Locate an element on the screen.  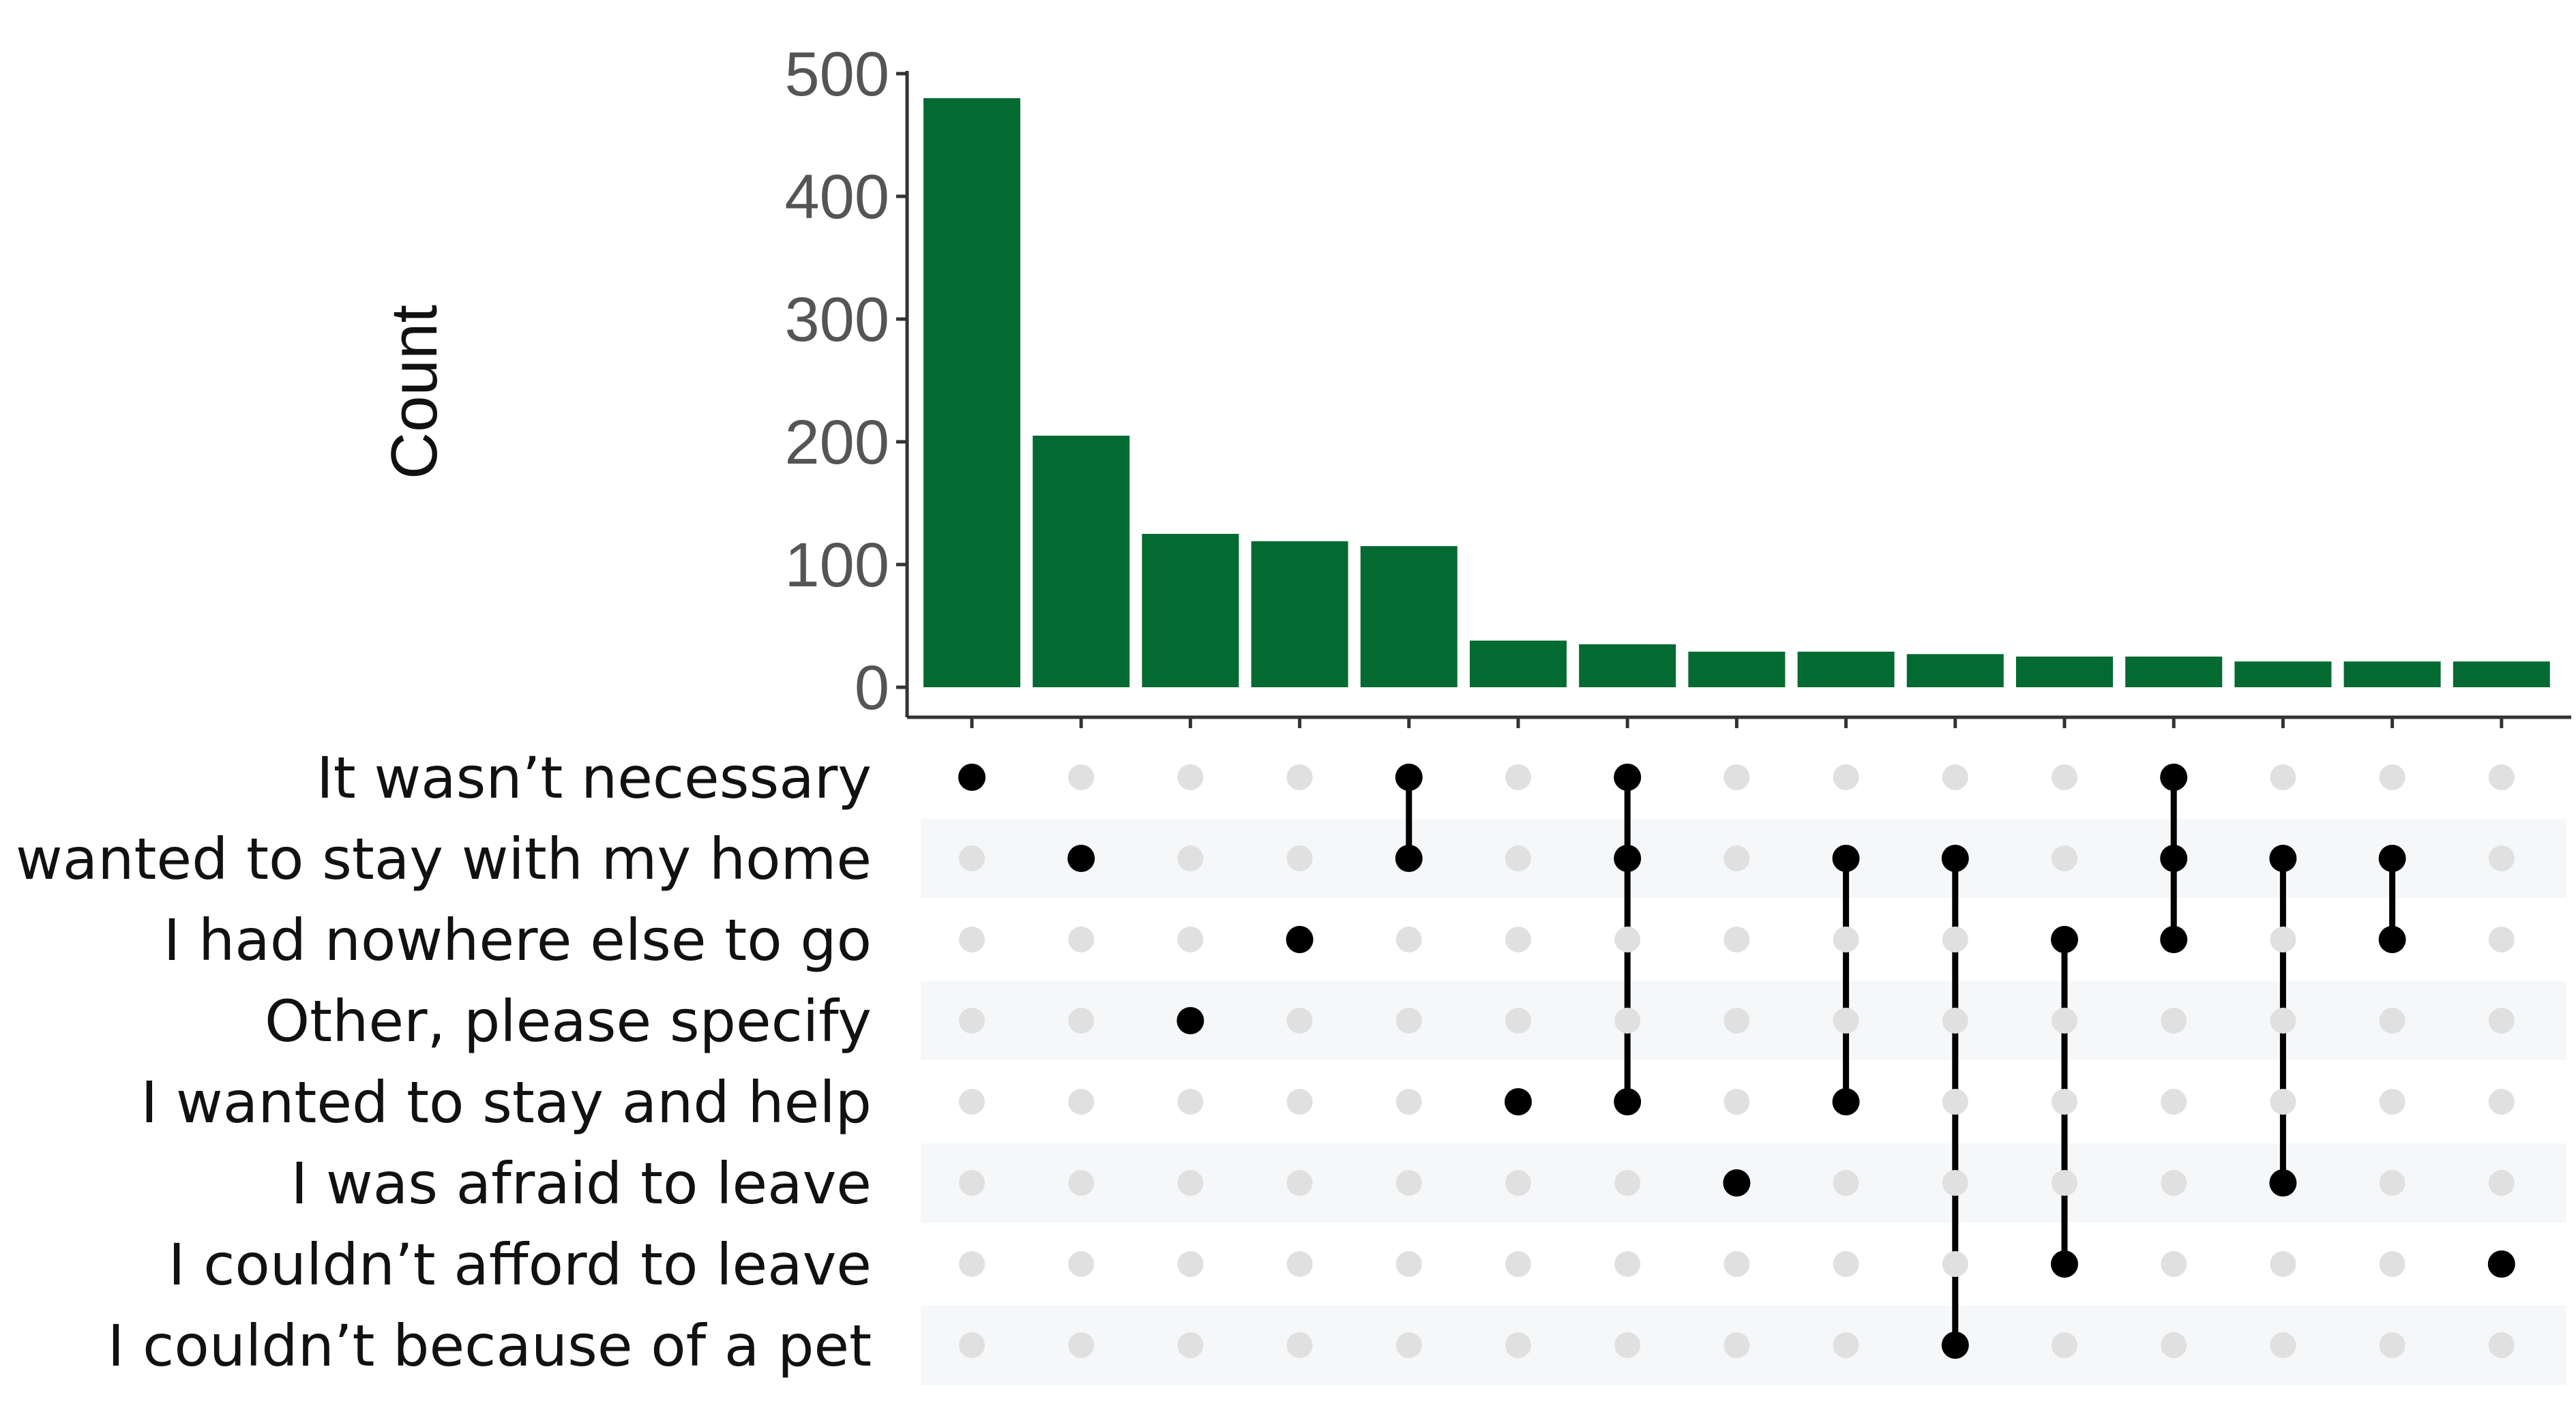
set-label: Other, please specify is located at coordinates (568, 1021).